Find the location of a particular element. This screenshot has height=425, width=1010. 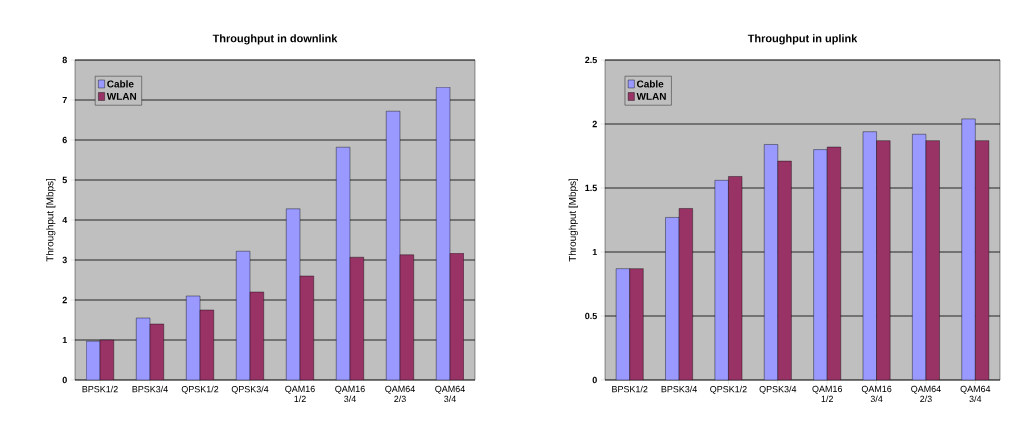

y-tick-label: 7 is located at coordinates (64, 100).